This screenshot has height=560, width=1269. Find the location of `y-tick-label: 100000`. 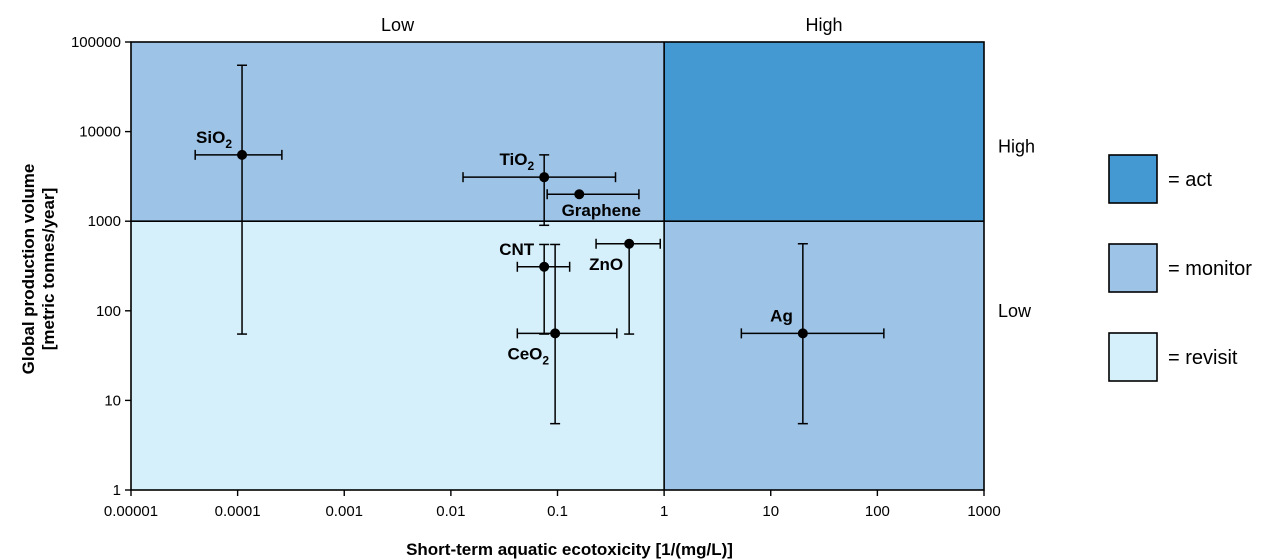

y-tick-label: 100000 is located at coordinates (96, 42).